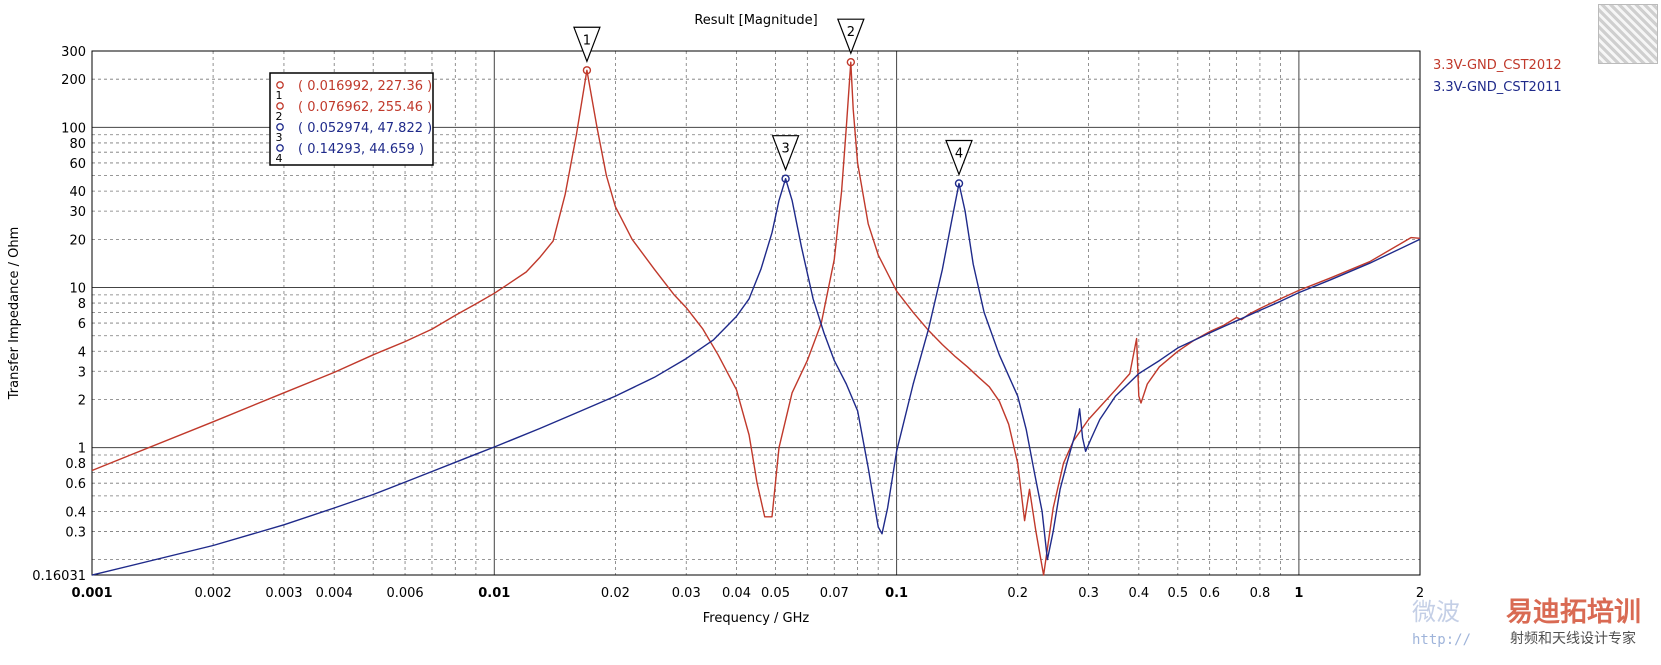  I want to click on x-tick-label: 0.004, so click(334, 593).